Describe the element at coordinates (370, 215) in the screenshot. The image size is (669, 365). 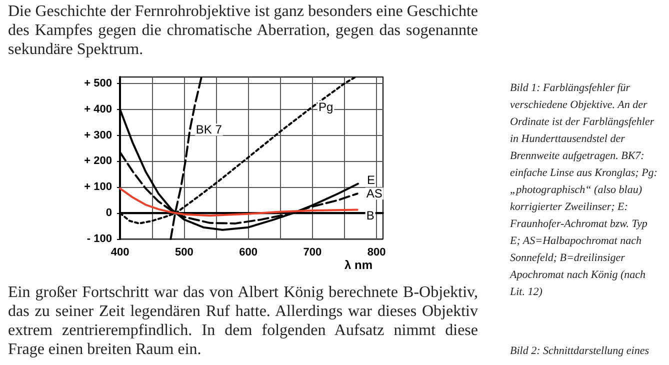
I see `series-label: B` at that location.